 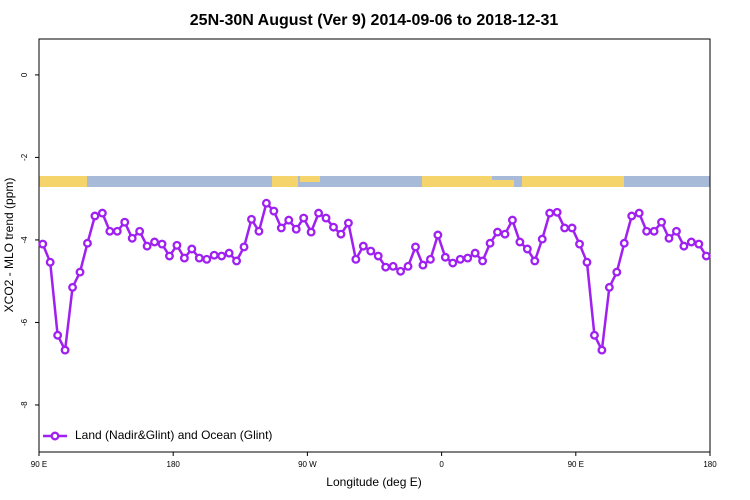 What do you see at coordinates (24, 157) in the screenshot?
I see `y-tick-label: -2` at bounding box center [24, 157].